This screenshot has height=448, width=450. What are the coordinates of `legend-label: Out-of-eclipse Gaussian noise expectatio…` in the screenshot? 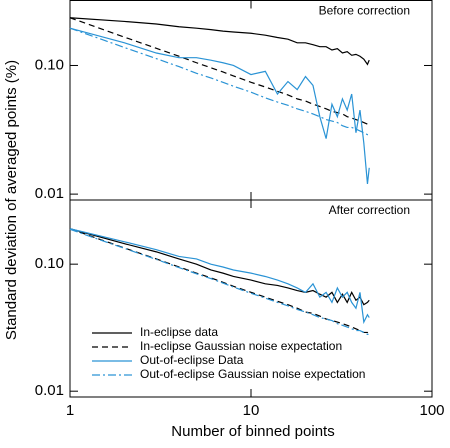 It's located at (252, 374).